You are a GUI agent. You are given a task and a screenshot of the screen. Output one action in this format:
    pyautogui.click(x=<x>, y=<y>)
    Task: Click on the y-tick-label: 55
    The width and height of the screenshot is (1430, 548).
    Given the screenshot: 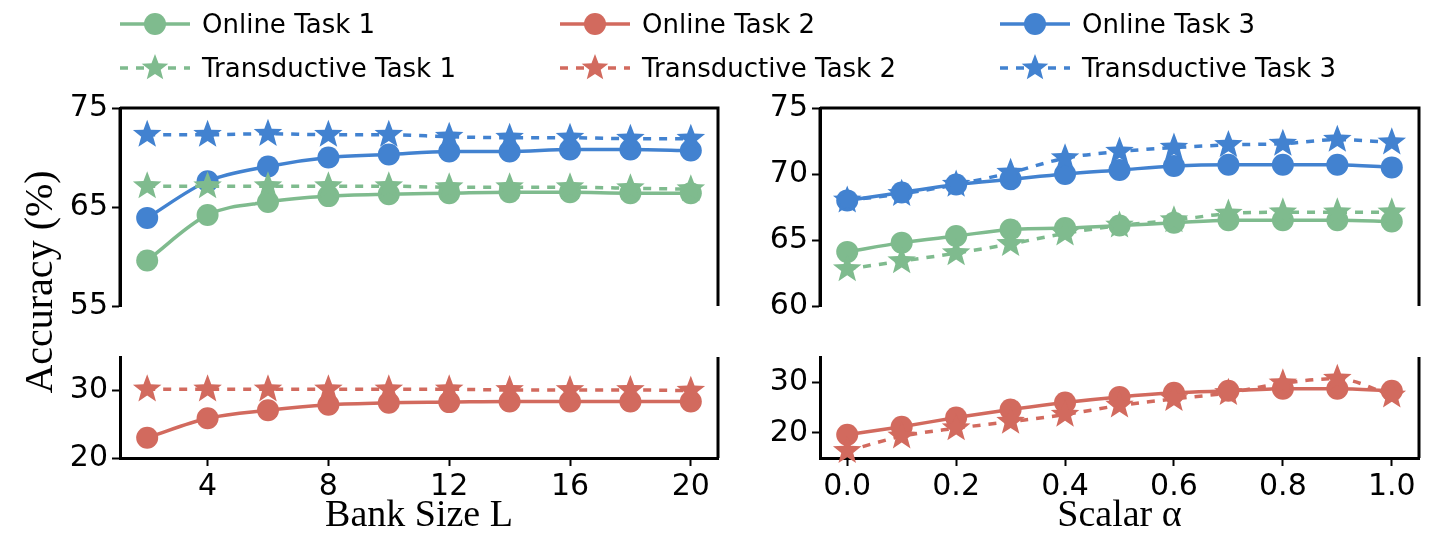 What is the action you would take?
    pyautogui.click(x=88, y=303)
    